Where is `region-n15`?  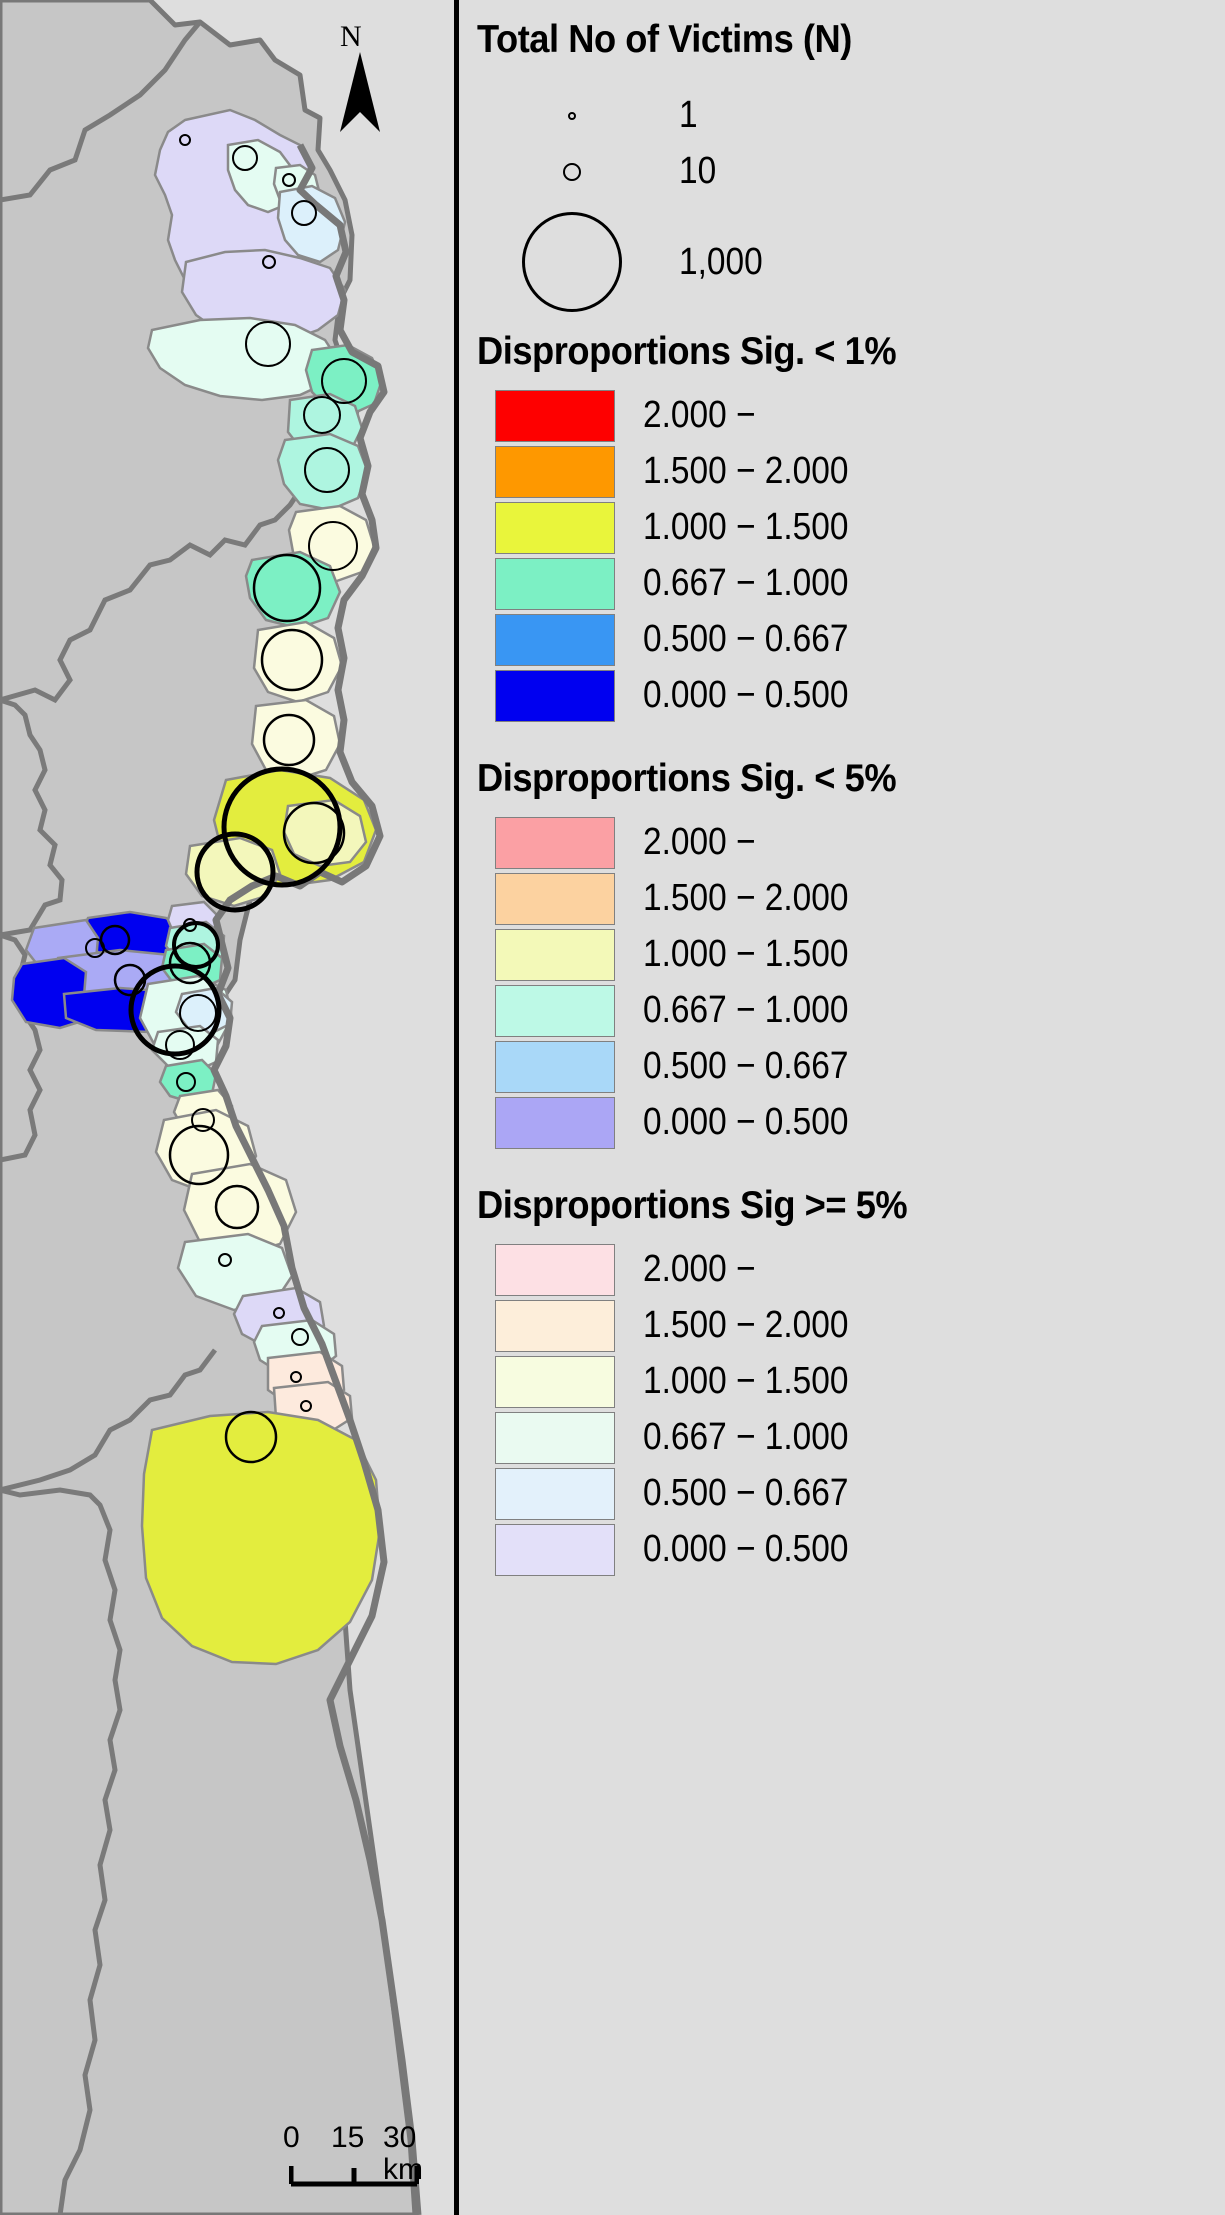
region-n15 is located at coordinates (325, 833).